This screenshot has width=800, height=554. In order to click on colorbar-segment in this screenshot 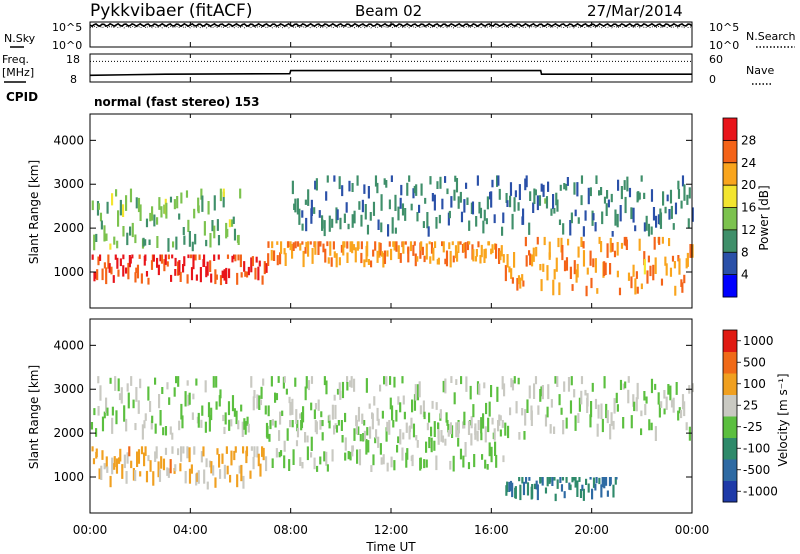, I will do `click(730, 219)`.